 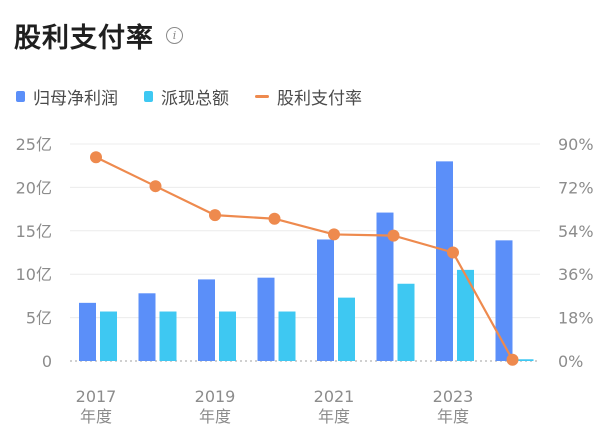 What do you see at coordinates (334, 396) in the screenshot?
I see `x-tick-year: 2021` at bounding box center [334, 396].